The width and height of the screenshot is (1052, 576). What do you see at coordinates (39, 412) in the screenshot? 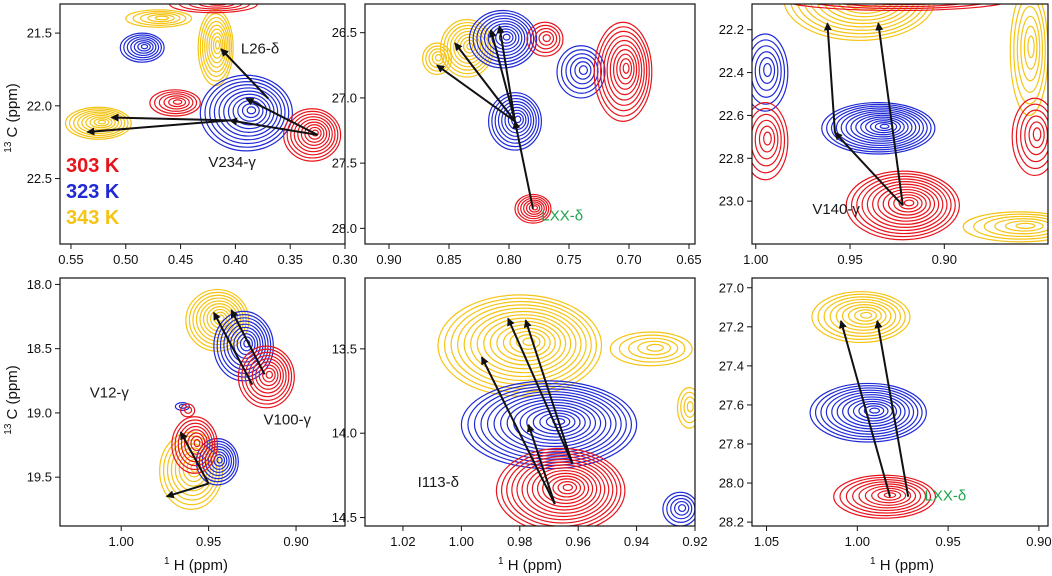
I see `y-tick-label: 19.0` at bounding box center [39, 412].